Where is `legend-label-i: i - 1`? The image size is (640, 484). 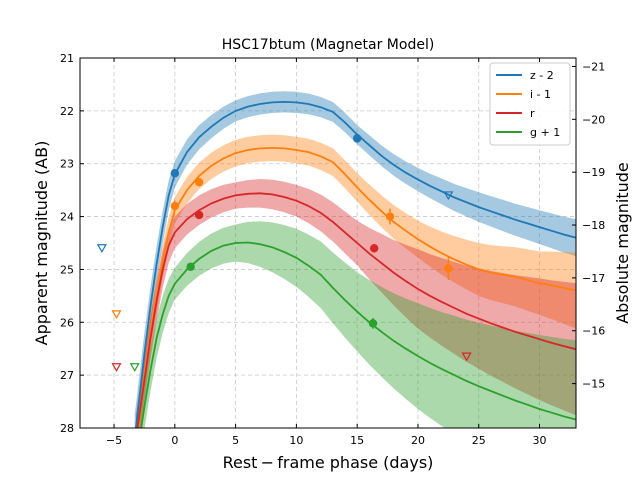 legend-label-i: i - 1 is located at coordinates (540, 94).